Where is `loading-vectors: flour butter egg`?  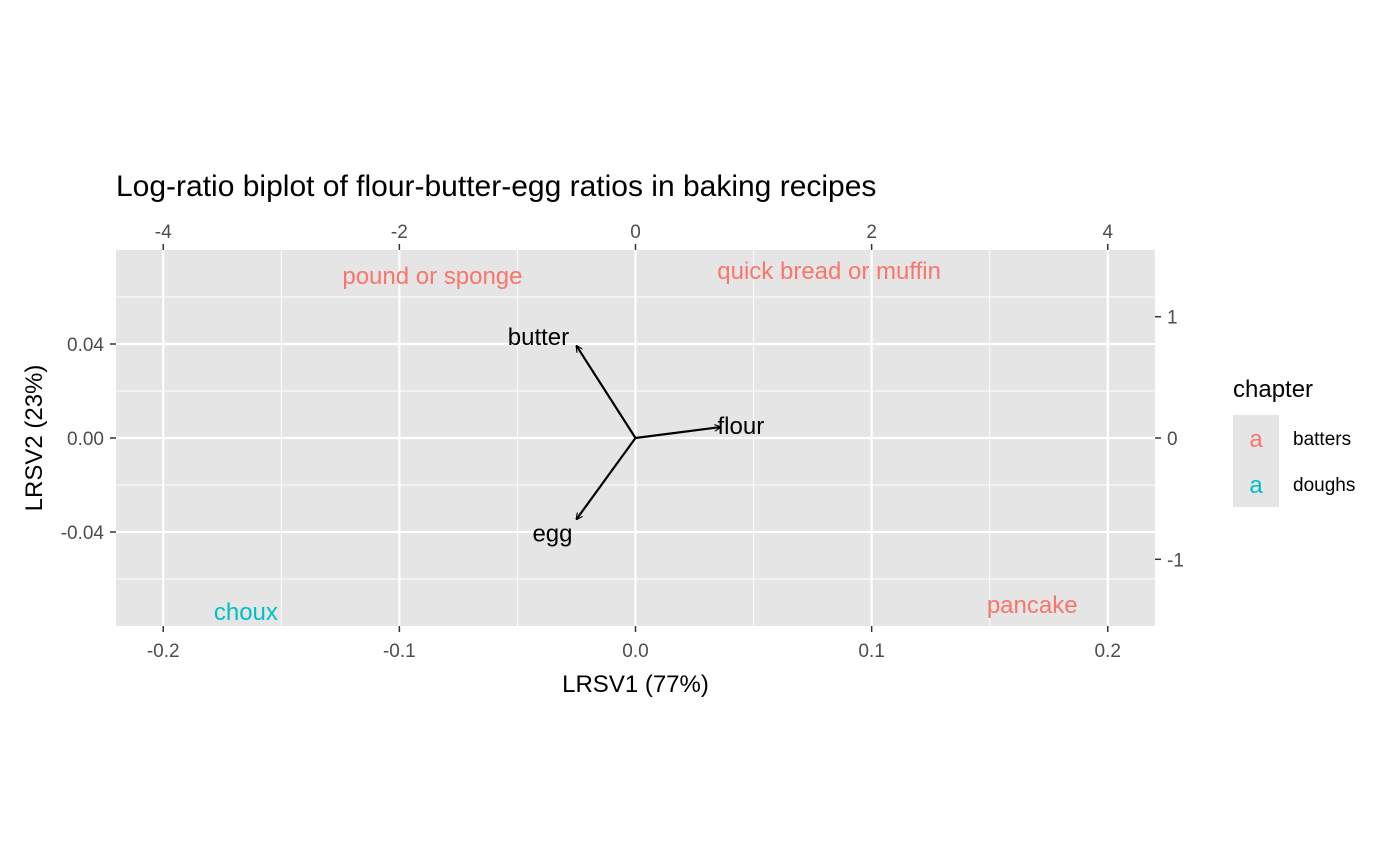
loading-vectors: flour butter egg is located at coordinates (636, 435).